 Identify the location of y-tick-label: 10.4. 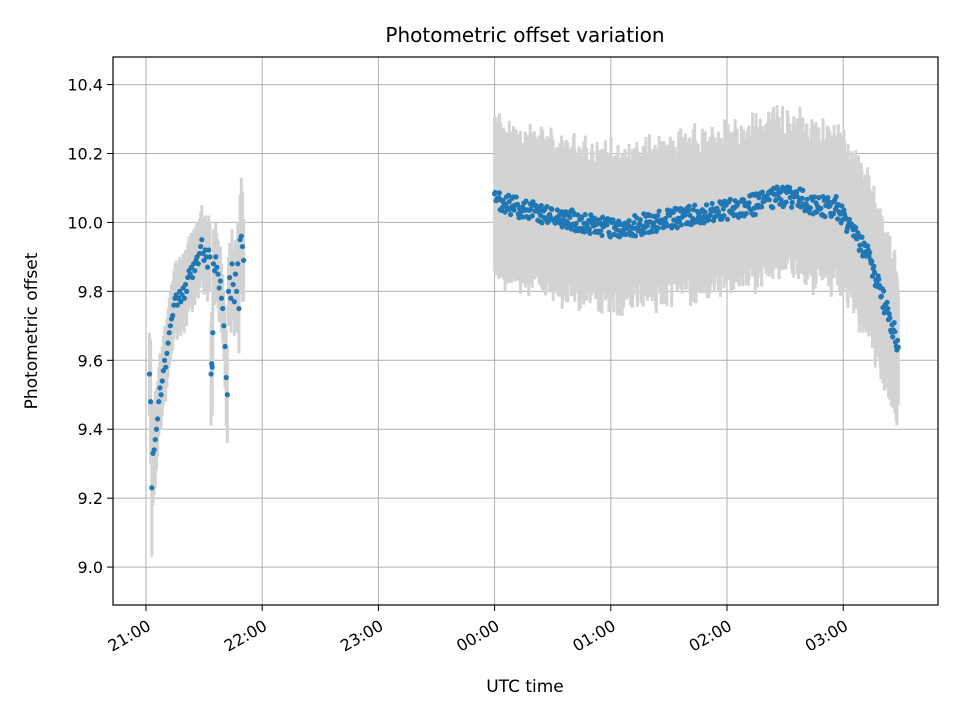
(85, 85).